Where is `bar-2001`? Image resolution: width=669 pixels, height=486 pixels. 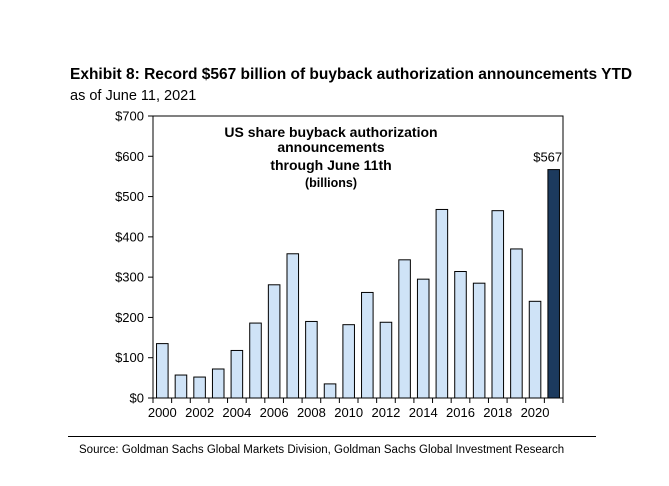 bar-2001 is located at coordinates (181, 386).